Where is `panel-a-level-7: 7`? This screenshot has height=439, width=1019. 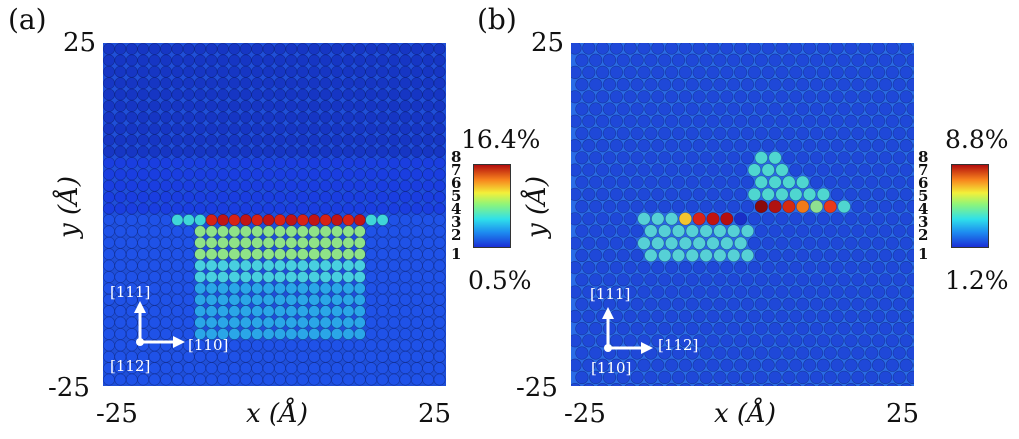 panel-a-level-7: 7 is located at coordinates (456, 170).